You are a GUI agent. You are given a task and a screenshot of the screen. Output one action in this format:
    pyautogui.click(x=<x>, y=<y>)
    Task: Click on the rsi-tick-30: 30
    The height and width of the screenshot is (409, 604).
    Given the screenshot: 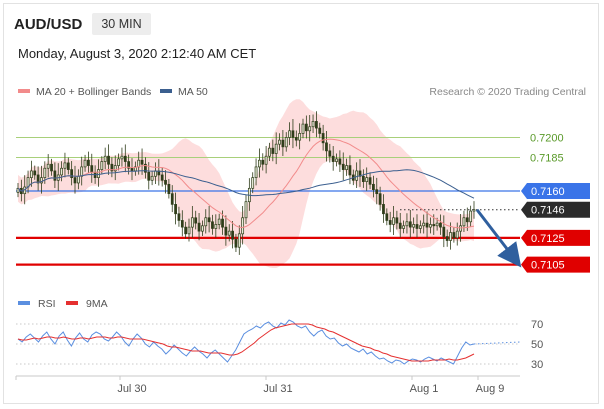 What is the action you would take?
    pyautogui.click(x=537, y=365)
    